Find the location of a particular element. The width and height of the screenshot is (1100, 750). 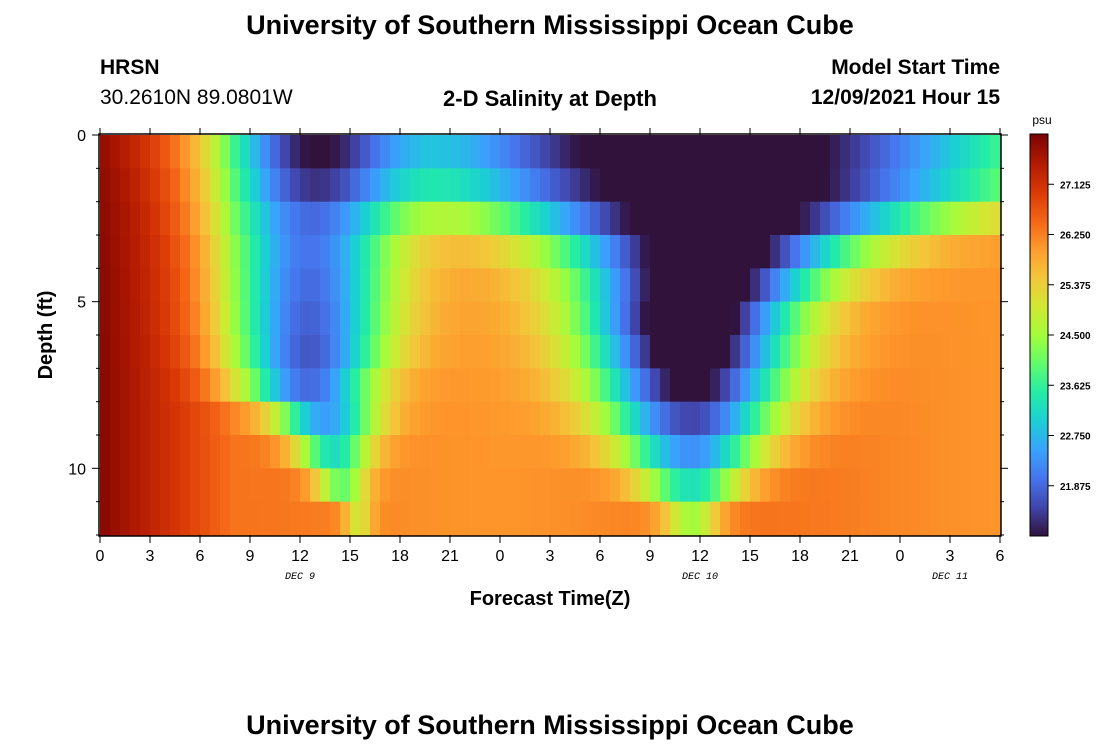

x-tick-label: 0 is located at coordinates (500, 556).